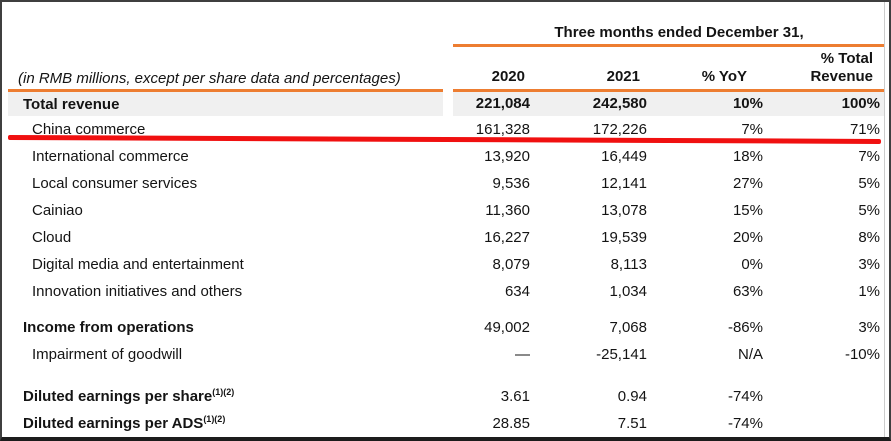 The image size is (891, 441). Describe the element at coordinates (884, 219) in the screenshot. I see `right-edge-divider` at that location.